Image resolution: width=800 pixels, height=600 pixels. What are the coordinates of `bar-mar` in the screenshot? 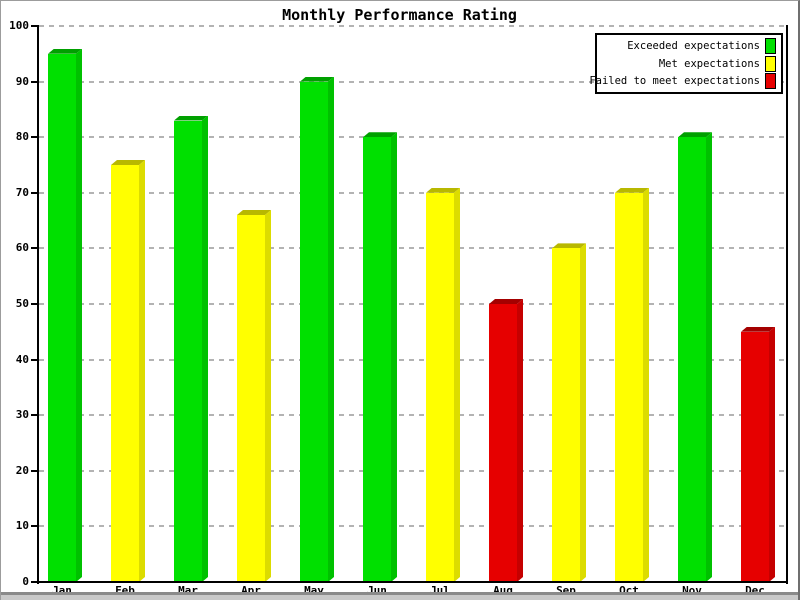 It's located at (191, 348).